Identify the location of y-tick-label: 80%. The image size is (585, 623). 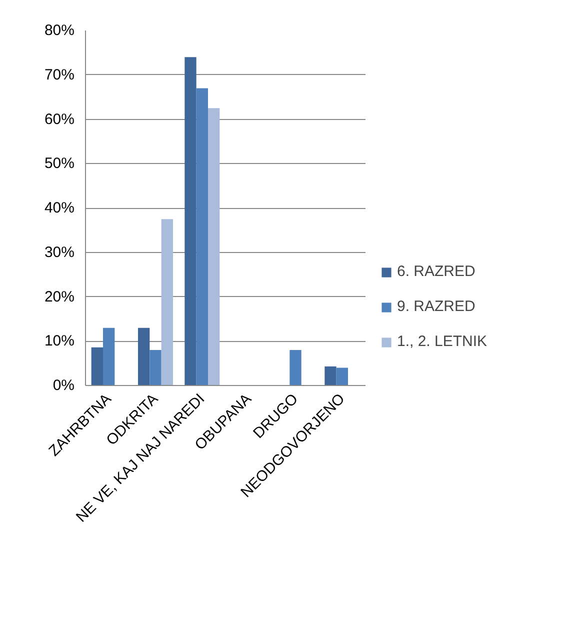
(59, 30).